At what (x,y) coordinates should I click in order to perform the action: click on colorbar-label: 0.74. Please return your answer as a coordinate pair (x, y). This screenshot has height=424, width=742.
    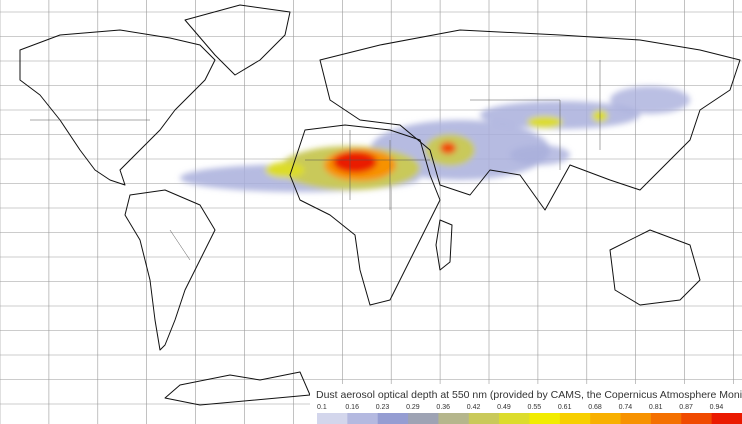
    Looking at the image, I should click on (626, 407).